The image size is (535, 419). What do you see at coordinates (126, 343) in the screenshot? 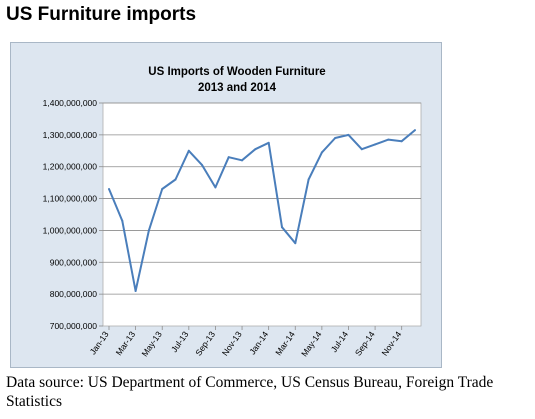
I see `x-tick-label: Mar-13` at bounding box center [126, 343].